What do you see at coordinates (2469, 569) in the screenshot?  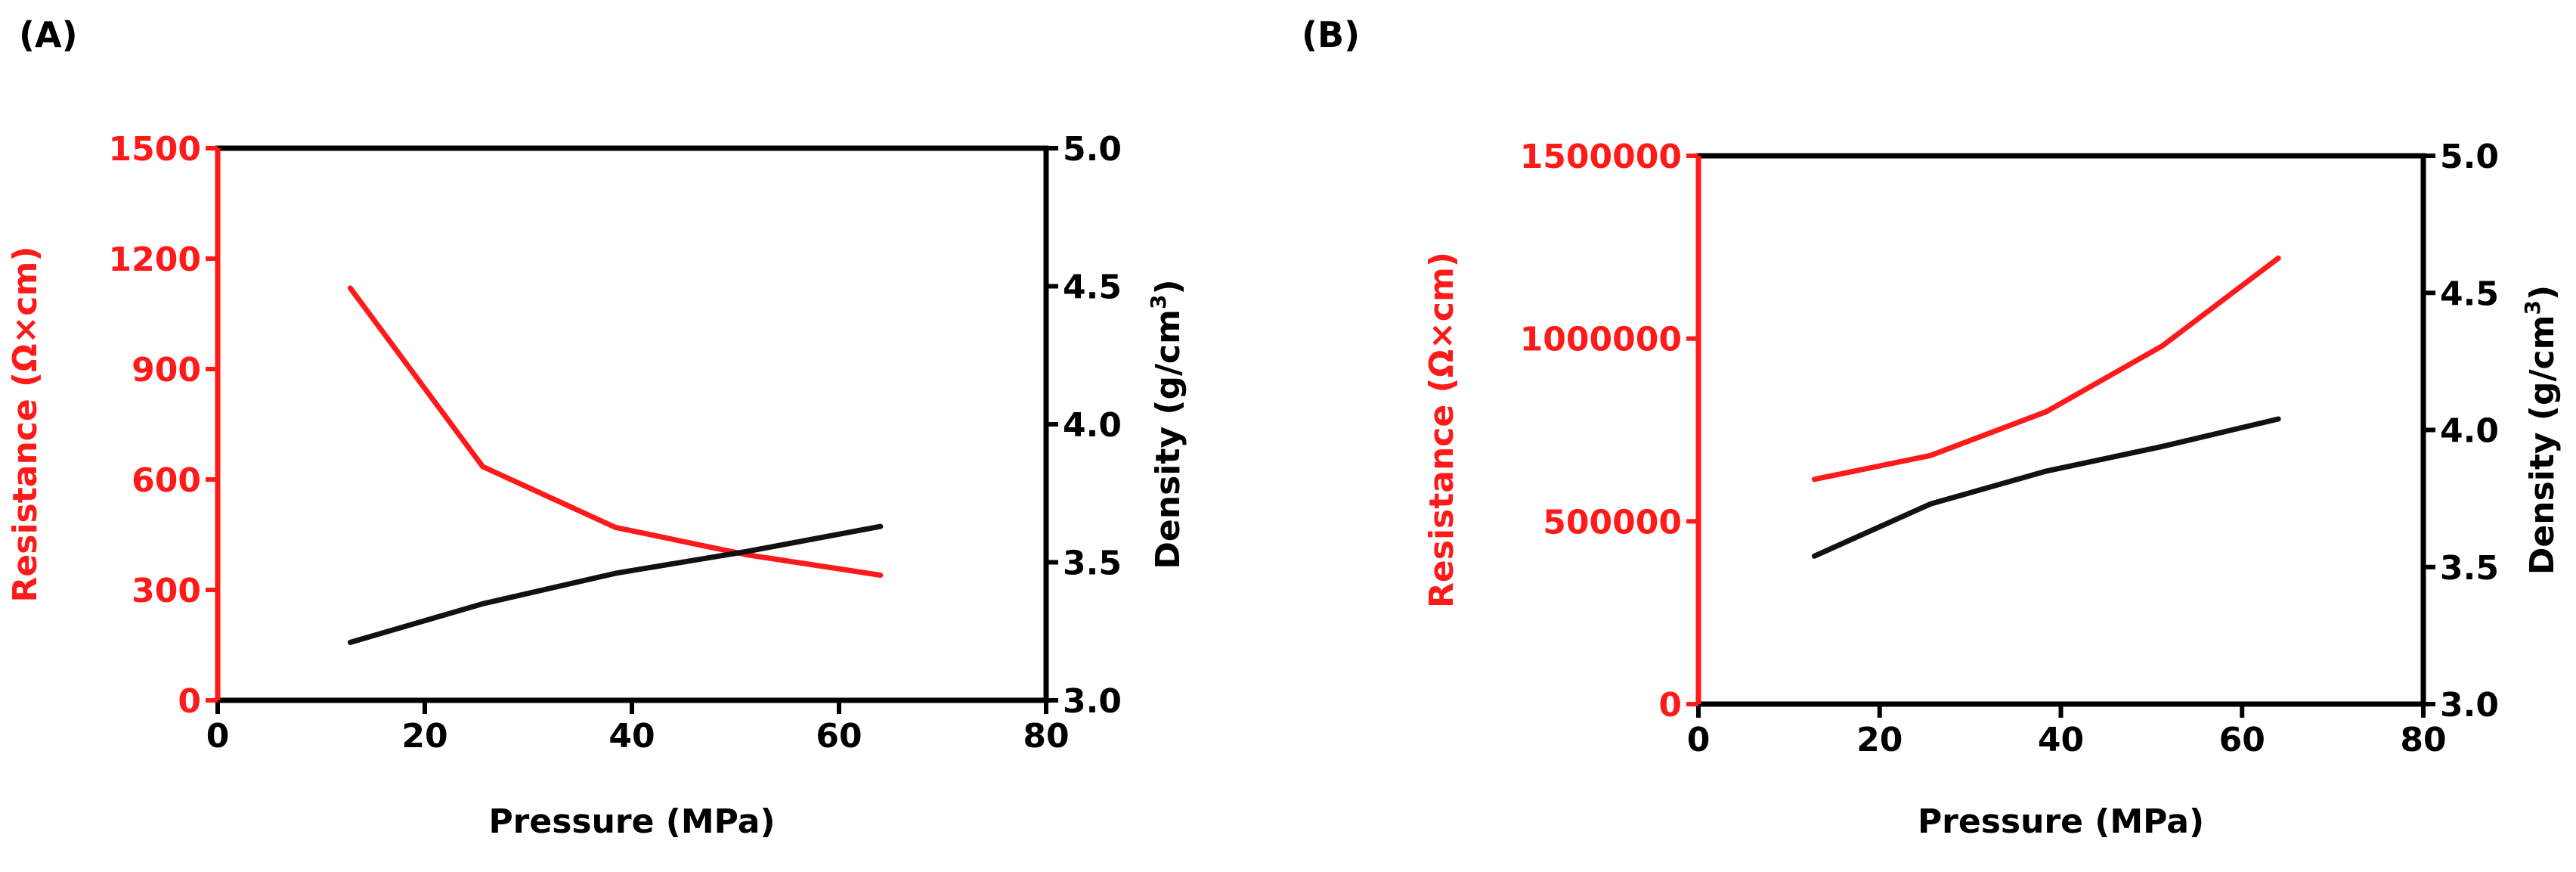 I see `panel-b-right-tick: 3.5` at bounding box center [2469, 569].